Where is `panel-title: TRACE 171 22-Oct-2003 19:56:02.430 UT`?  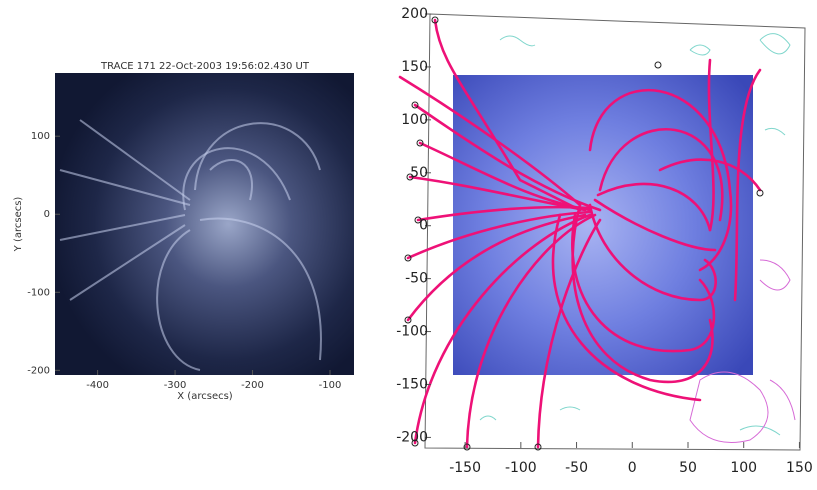 panel-title: TRACE 171 22-Oct-2003 19:56:02.430 UT is located at coordinates (205, 66).